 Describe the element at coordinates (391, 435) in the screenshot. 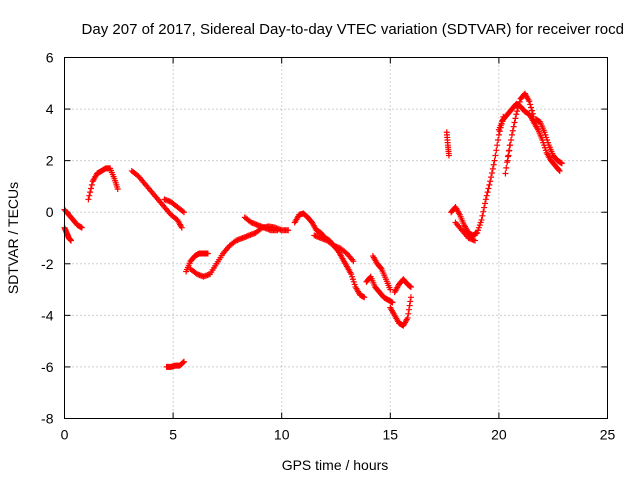

I see `x-tick-label: 15` at that location.